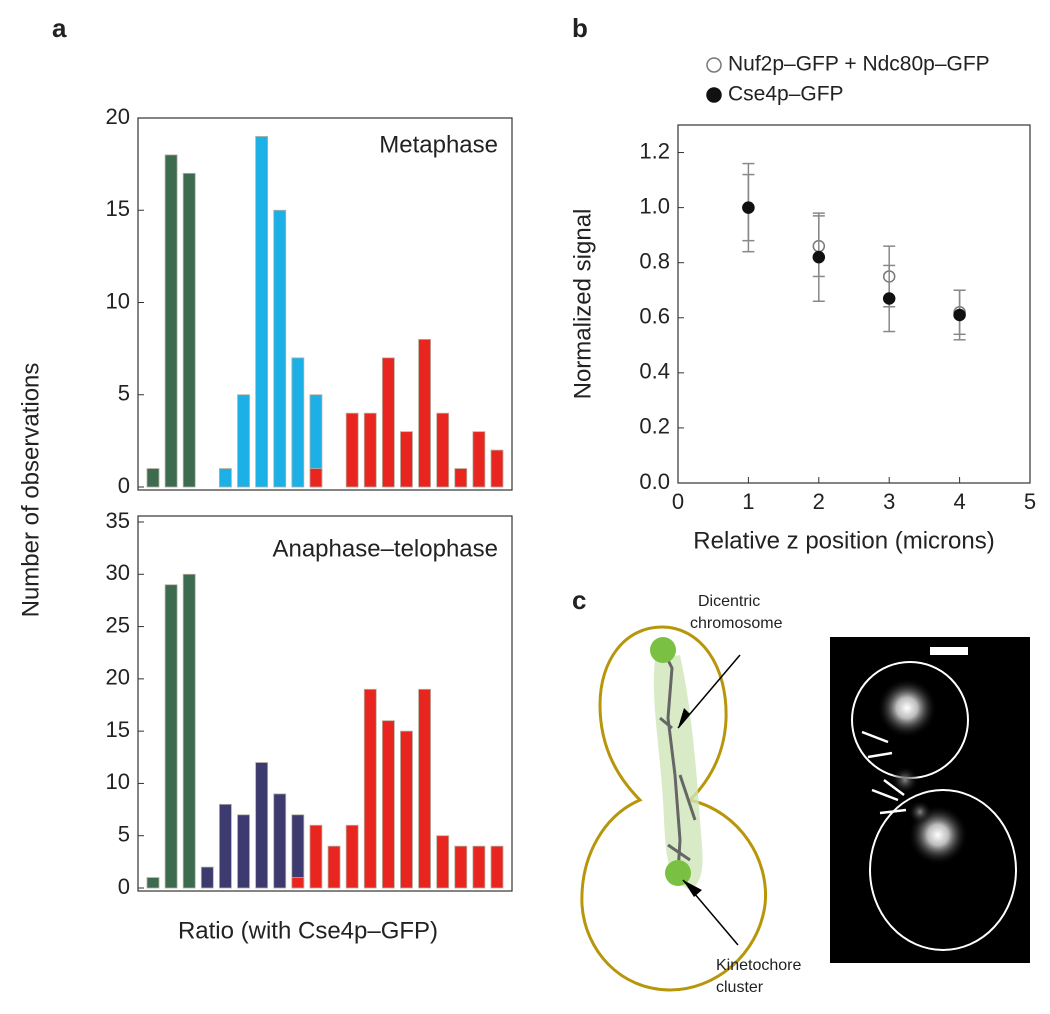 The image size is (1050, 1014). Describe the element at coordinates (786, 94) in the screenshot. I see `legend-label: Cse4p–GFP` at that location.